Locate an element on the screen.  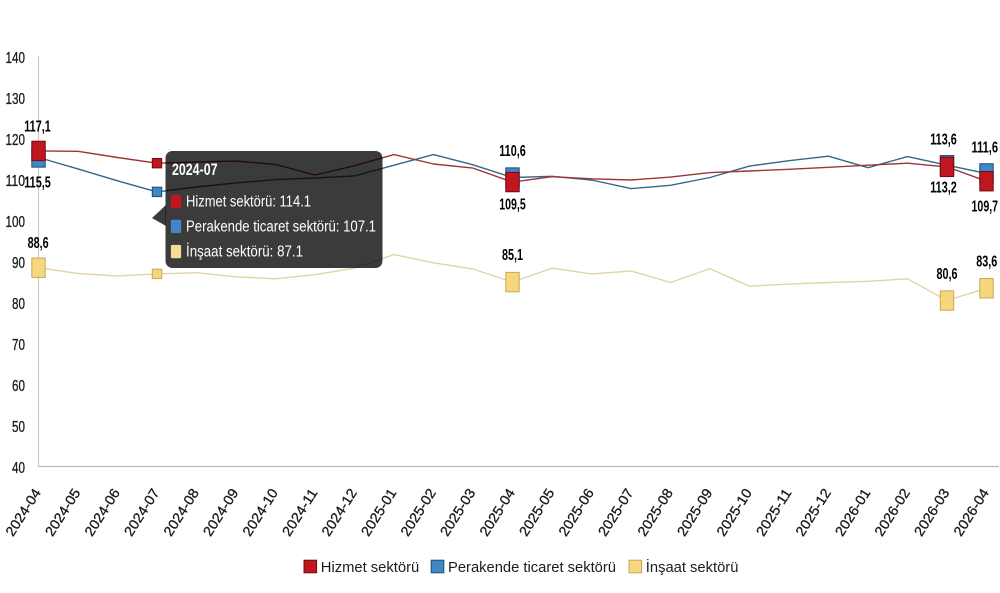
svg-text: İnşaat sektörü: 87.1 is located at coordinates (244, 252).